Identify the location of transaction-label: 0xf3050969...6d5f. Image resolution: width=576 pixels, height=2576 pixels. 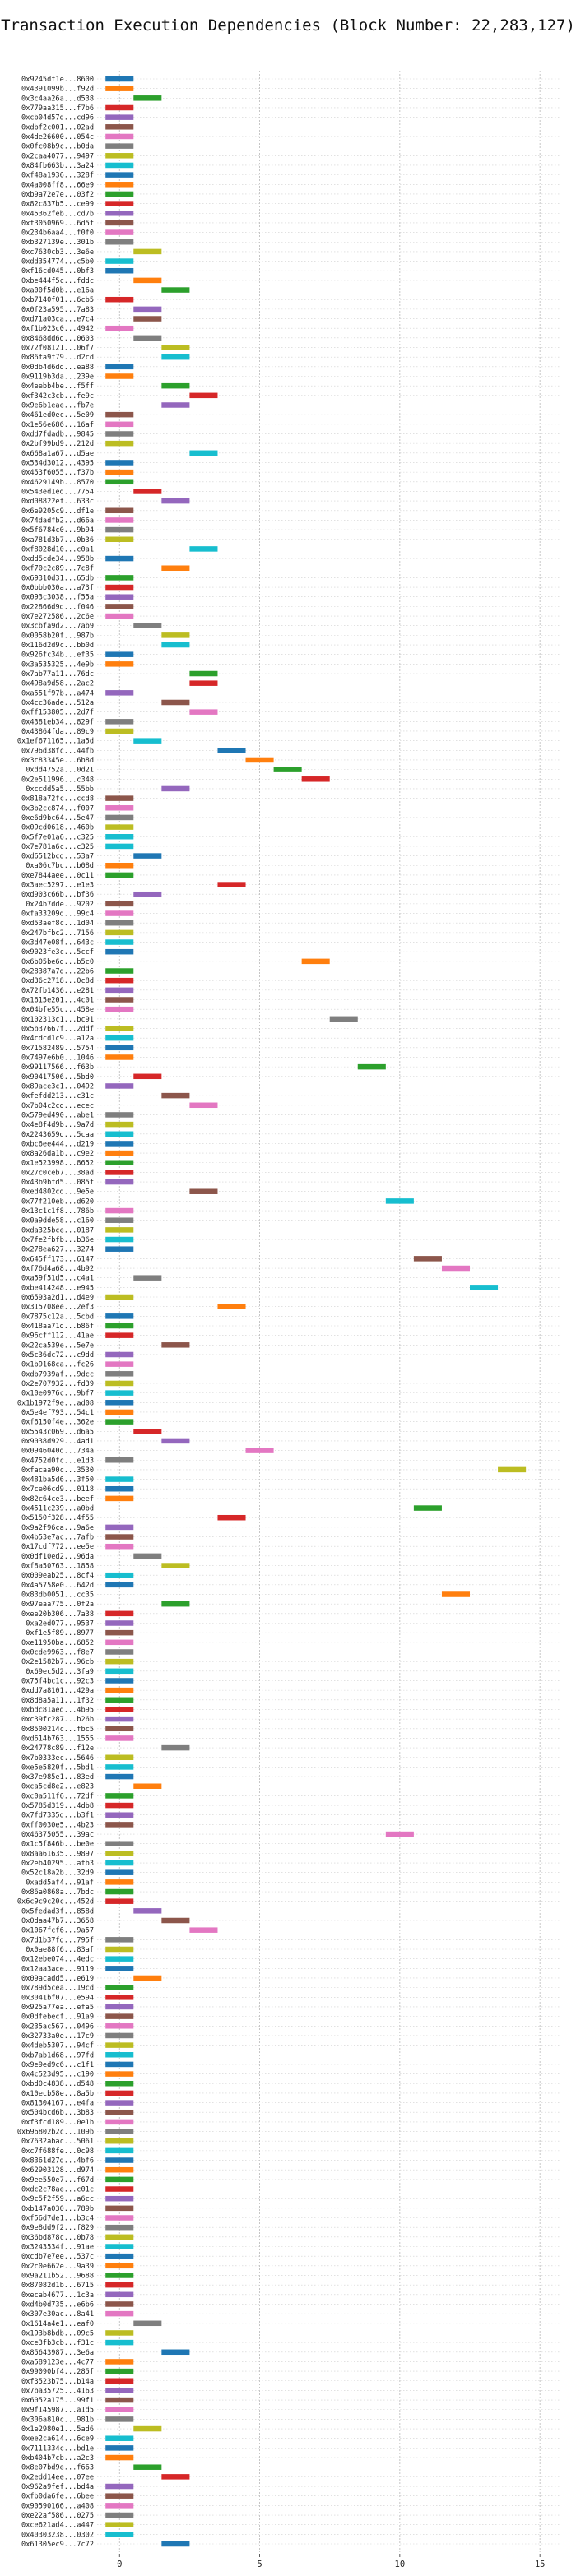
(57, 224).